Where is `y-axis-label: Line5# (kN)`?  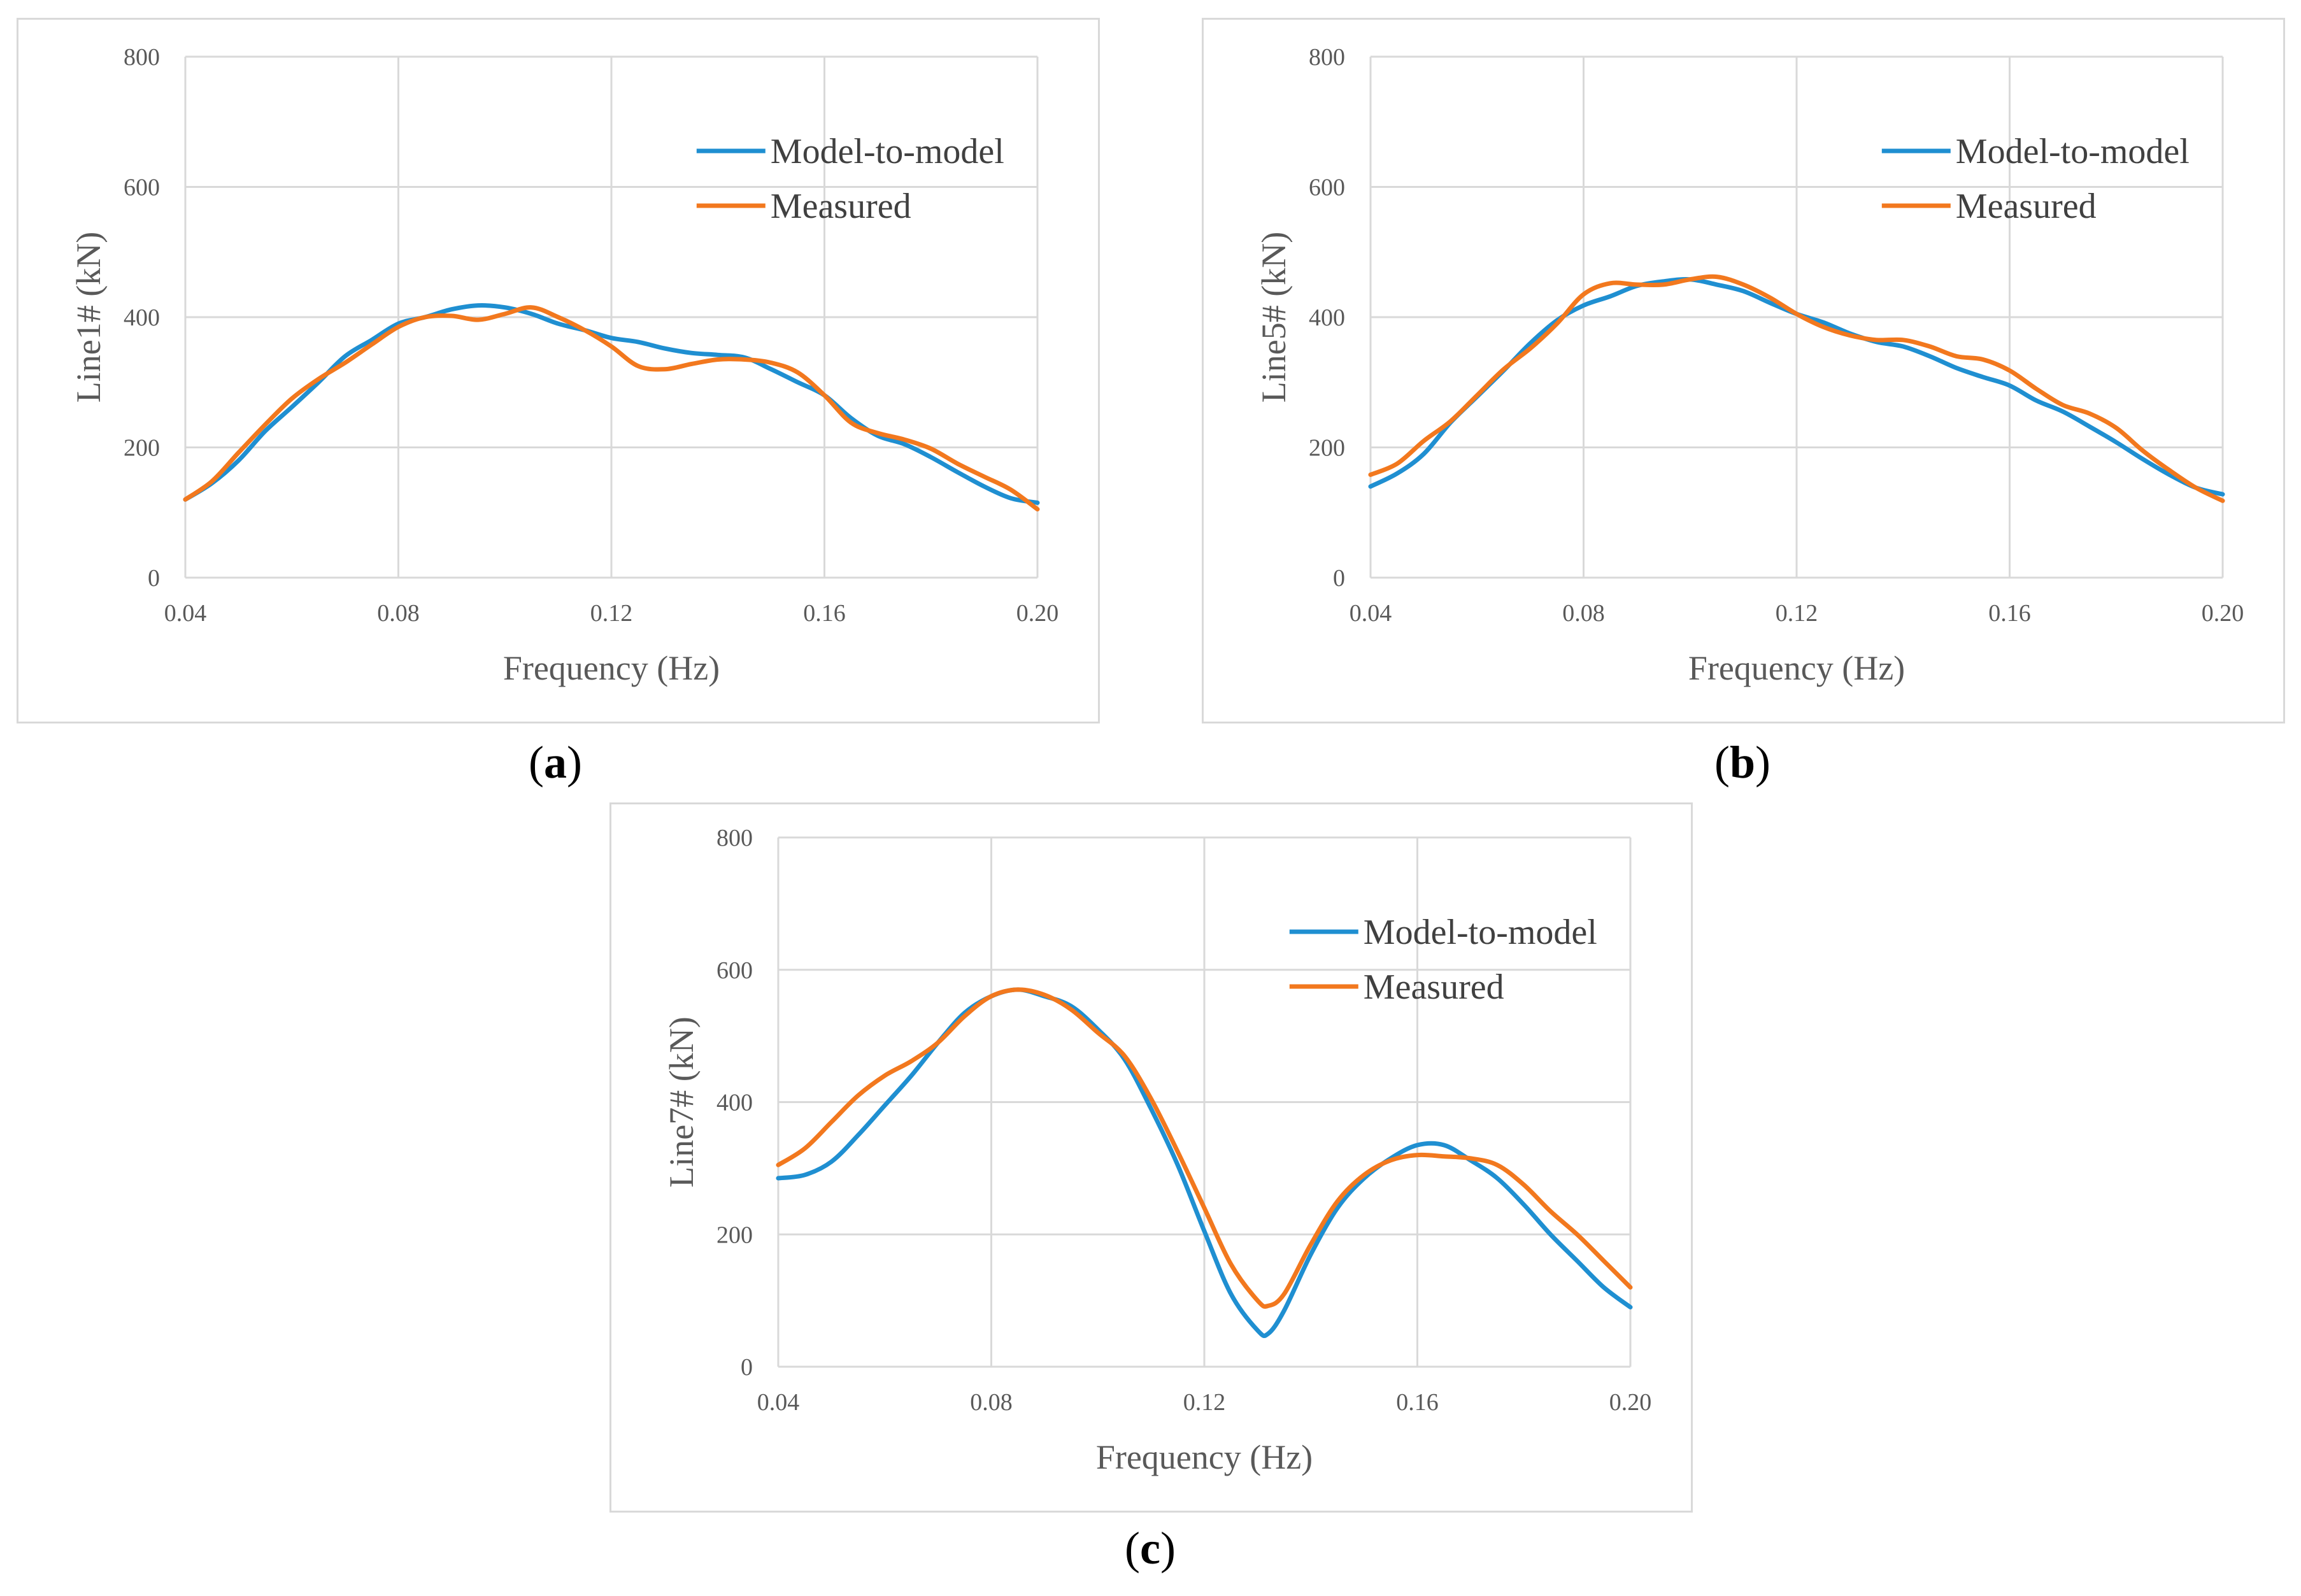
y-axis-label: Line5# (kN) is located at coordinates (1274, 317).